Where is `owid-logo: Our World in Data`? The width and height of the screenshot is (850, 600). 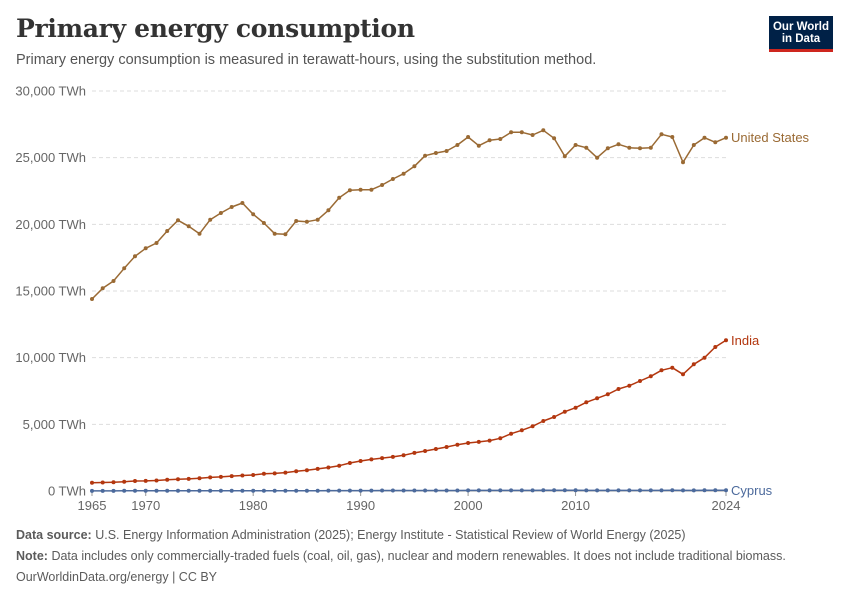 owid-logo: Our World in Data is located at coordinates (801, 34).